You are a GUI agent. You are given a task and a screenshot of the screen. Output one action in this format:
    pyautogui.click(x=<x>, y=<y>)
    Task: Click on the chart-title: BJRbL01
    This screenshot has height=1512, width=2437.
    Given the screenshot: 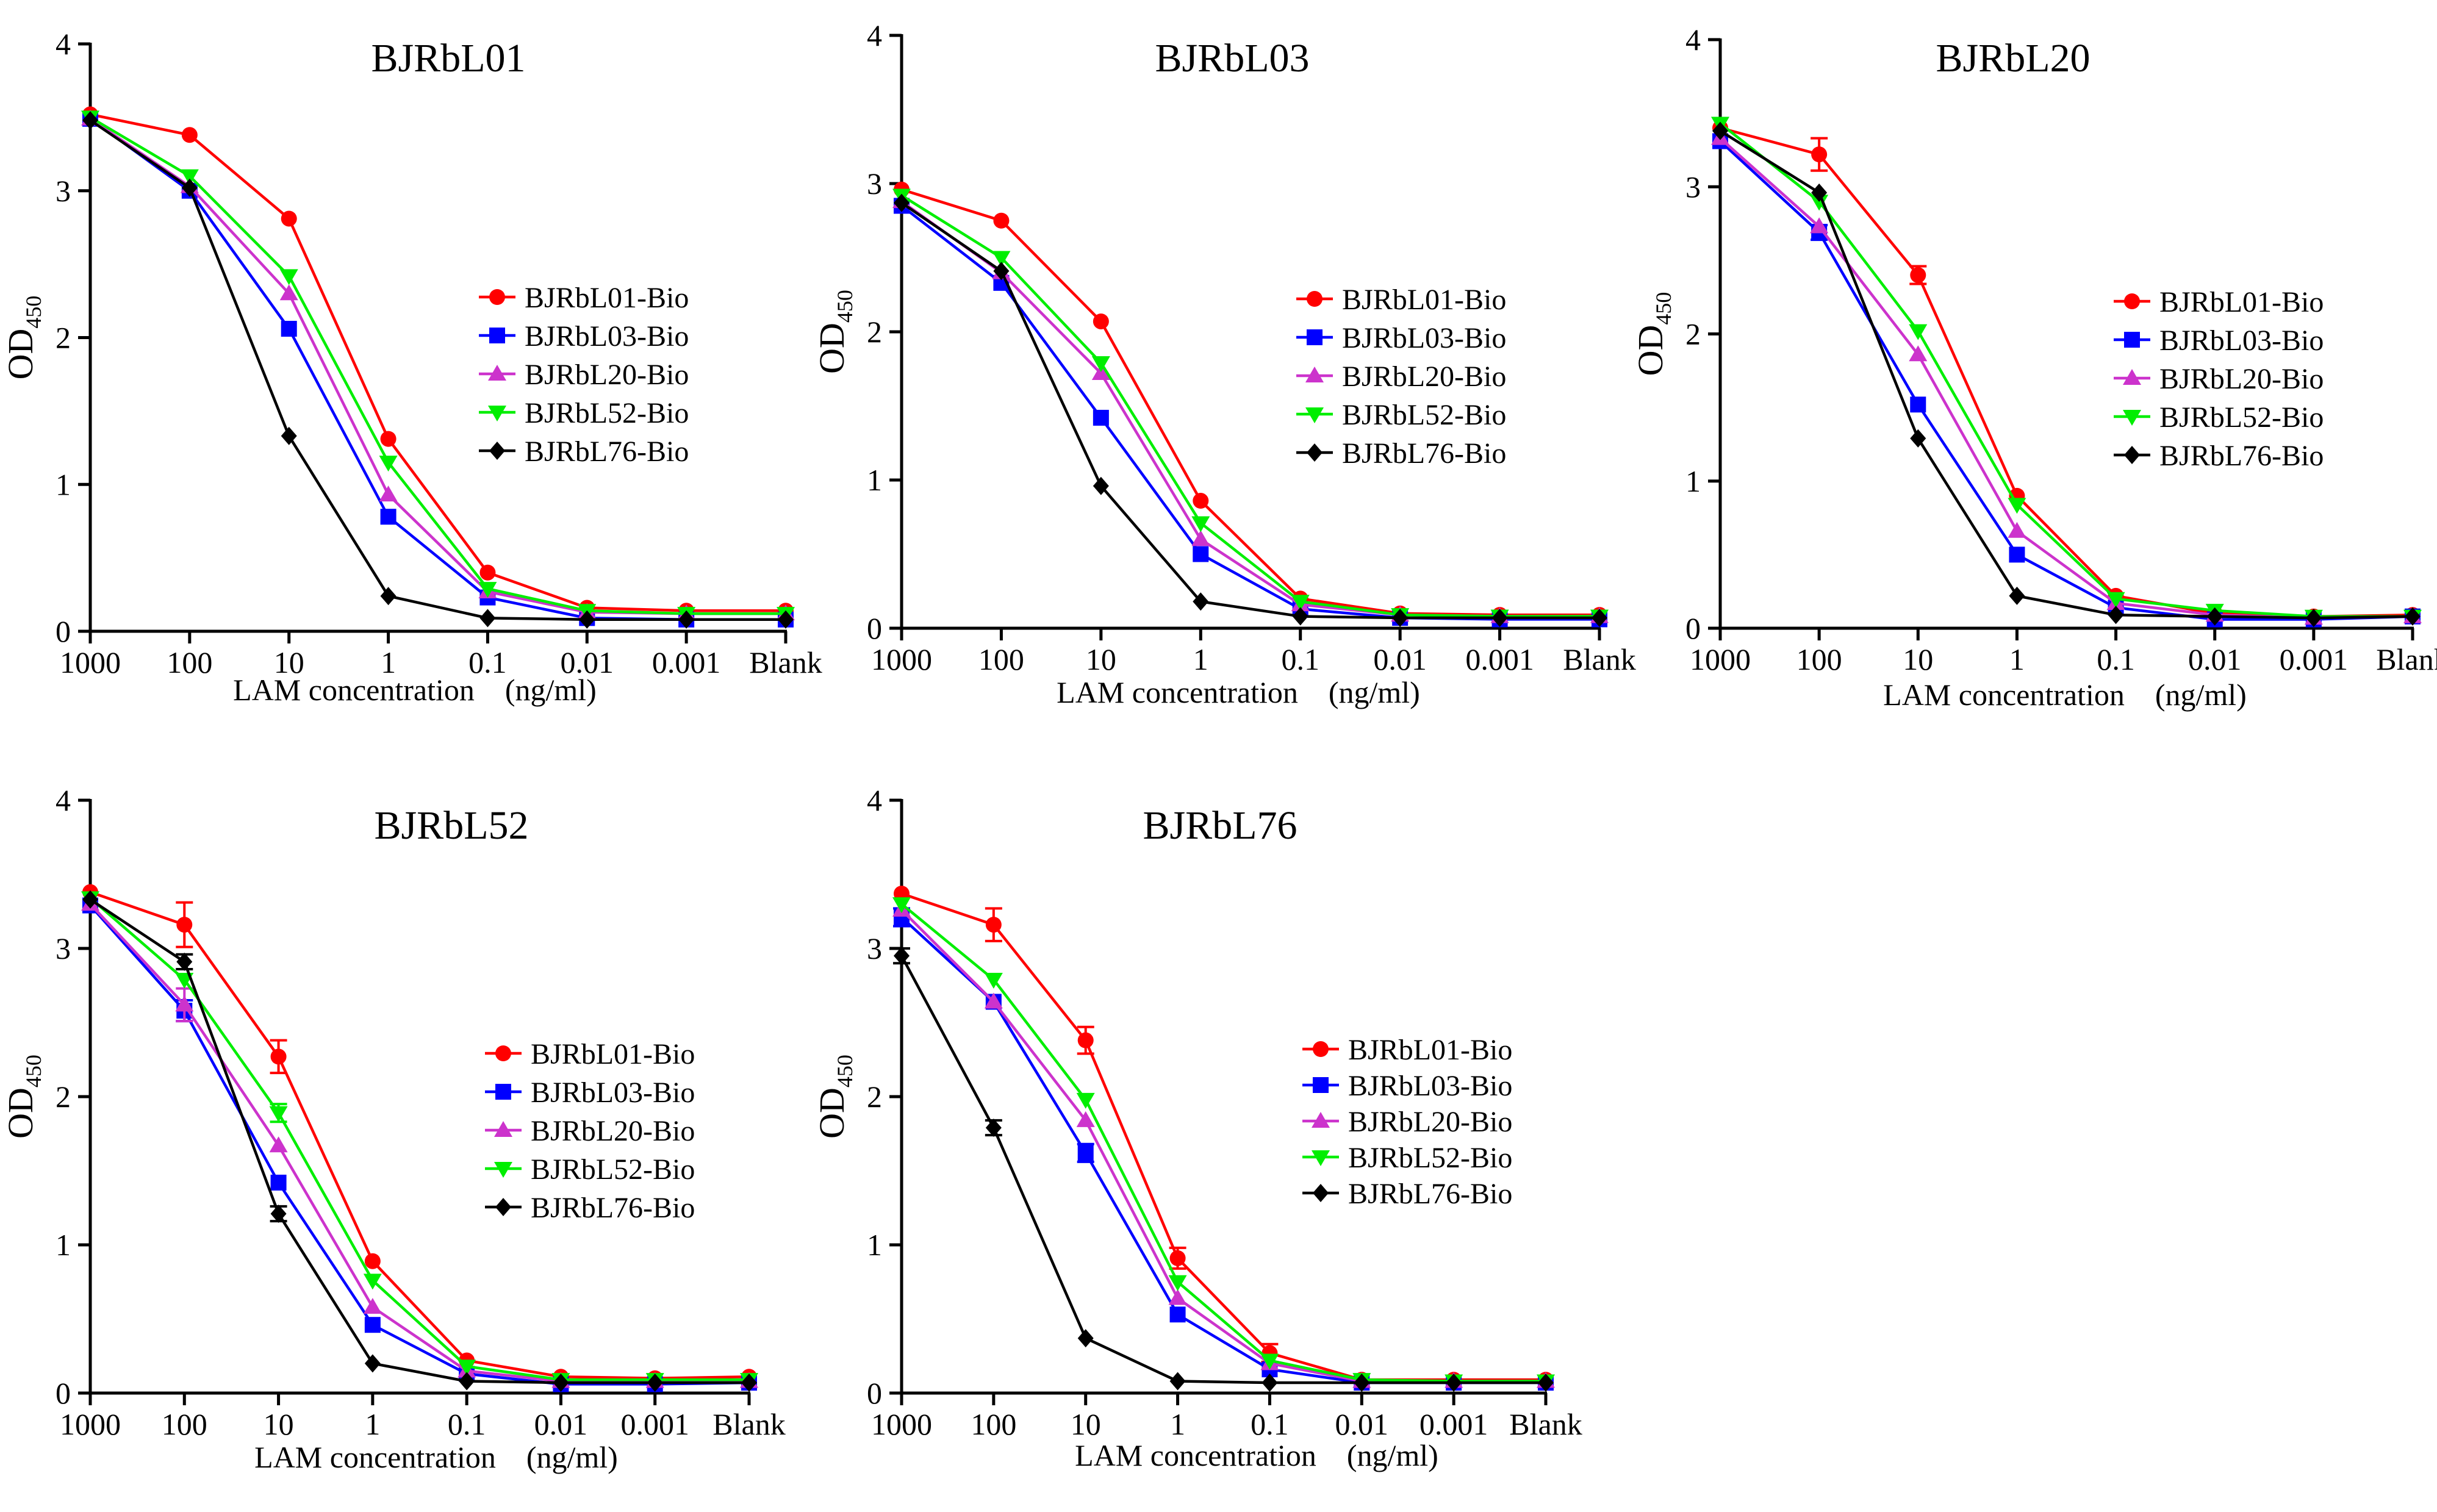 What is the action you would take?
    pyautogui.click(x=448, y=58)
    